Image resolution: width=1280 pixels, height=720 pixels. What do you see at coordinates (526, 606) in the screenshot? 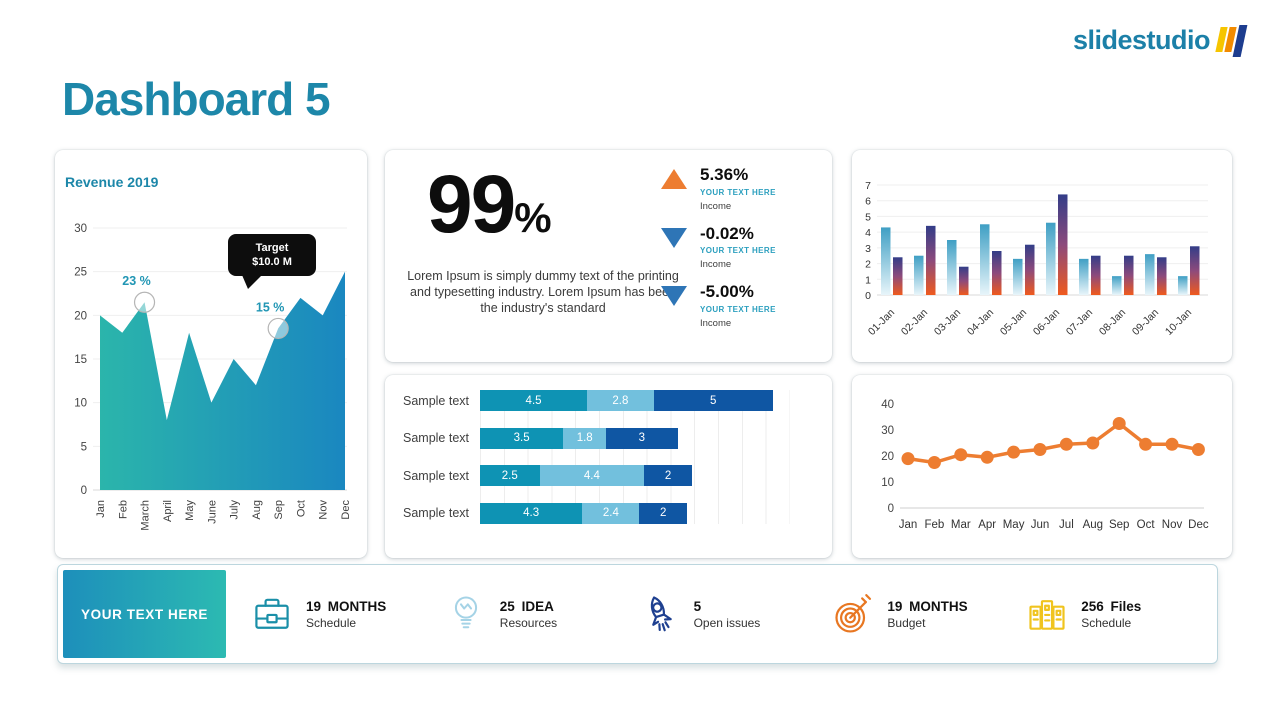
I see `stat-value: 25 IDEA` at bounding box center [526, 606].